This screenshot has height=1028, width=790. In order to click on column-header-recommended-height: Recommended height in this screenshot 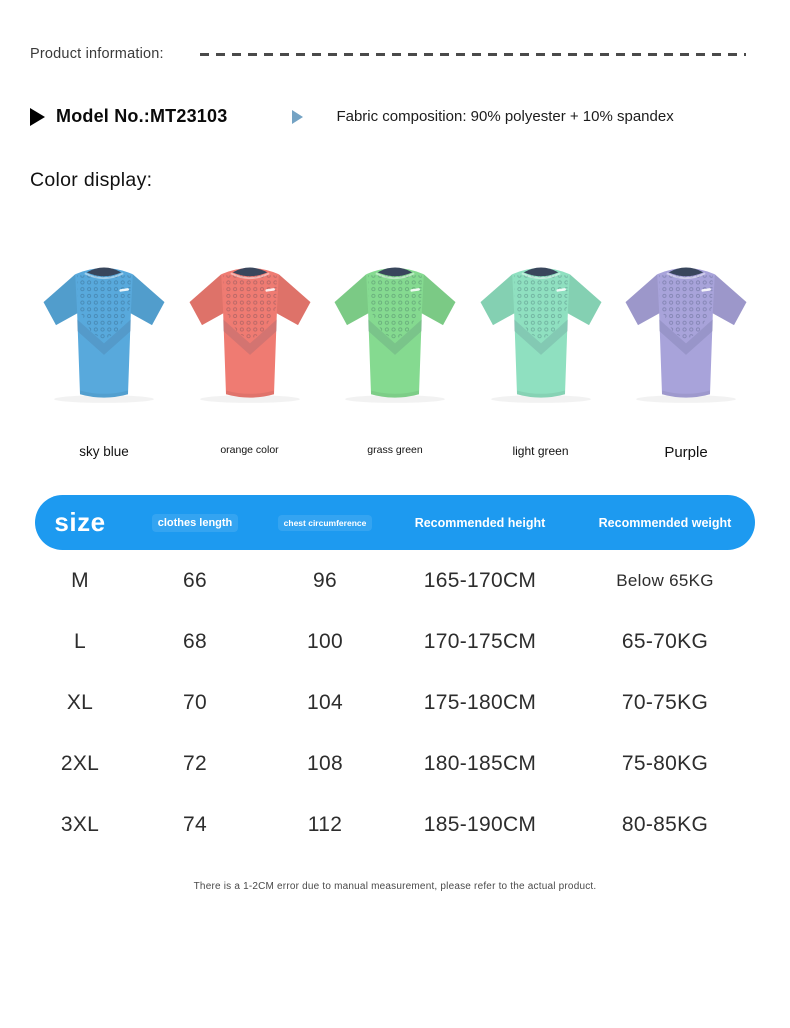, I will do `click(480, 522)`.